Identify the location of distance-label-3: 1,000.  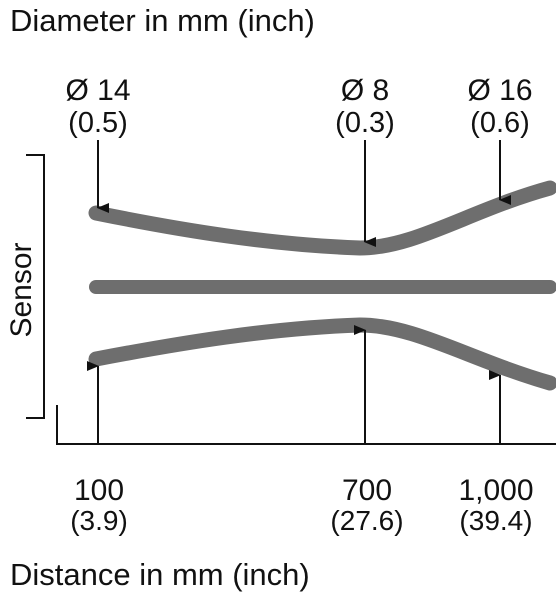
(495, 490).